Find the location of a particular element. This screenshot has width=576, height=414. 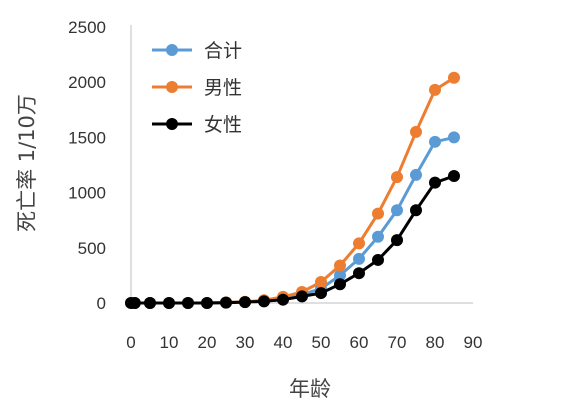

y-axis-title: 死亡率 1/10万 is located at coordinates (27, 163).